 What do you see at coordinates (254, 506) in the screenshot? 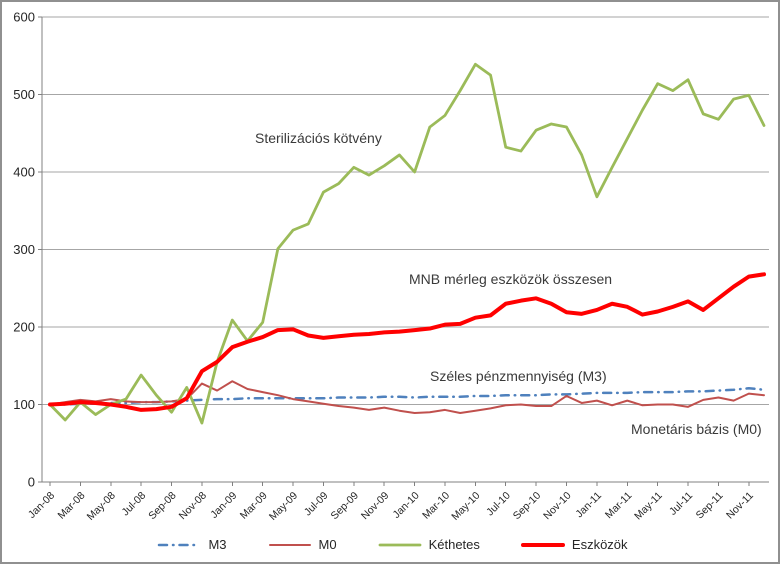
I see `x-tick-label: Mar-09` at bounding box center [254, 506].